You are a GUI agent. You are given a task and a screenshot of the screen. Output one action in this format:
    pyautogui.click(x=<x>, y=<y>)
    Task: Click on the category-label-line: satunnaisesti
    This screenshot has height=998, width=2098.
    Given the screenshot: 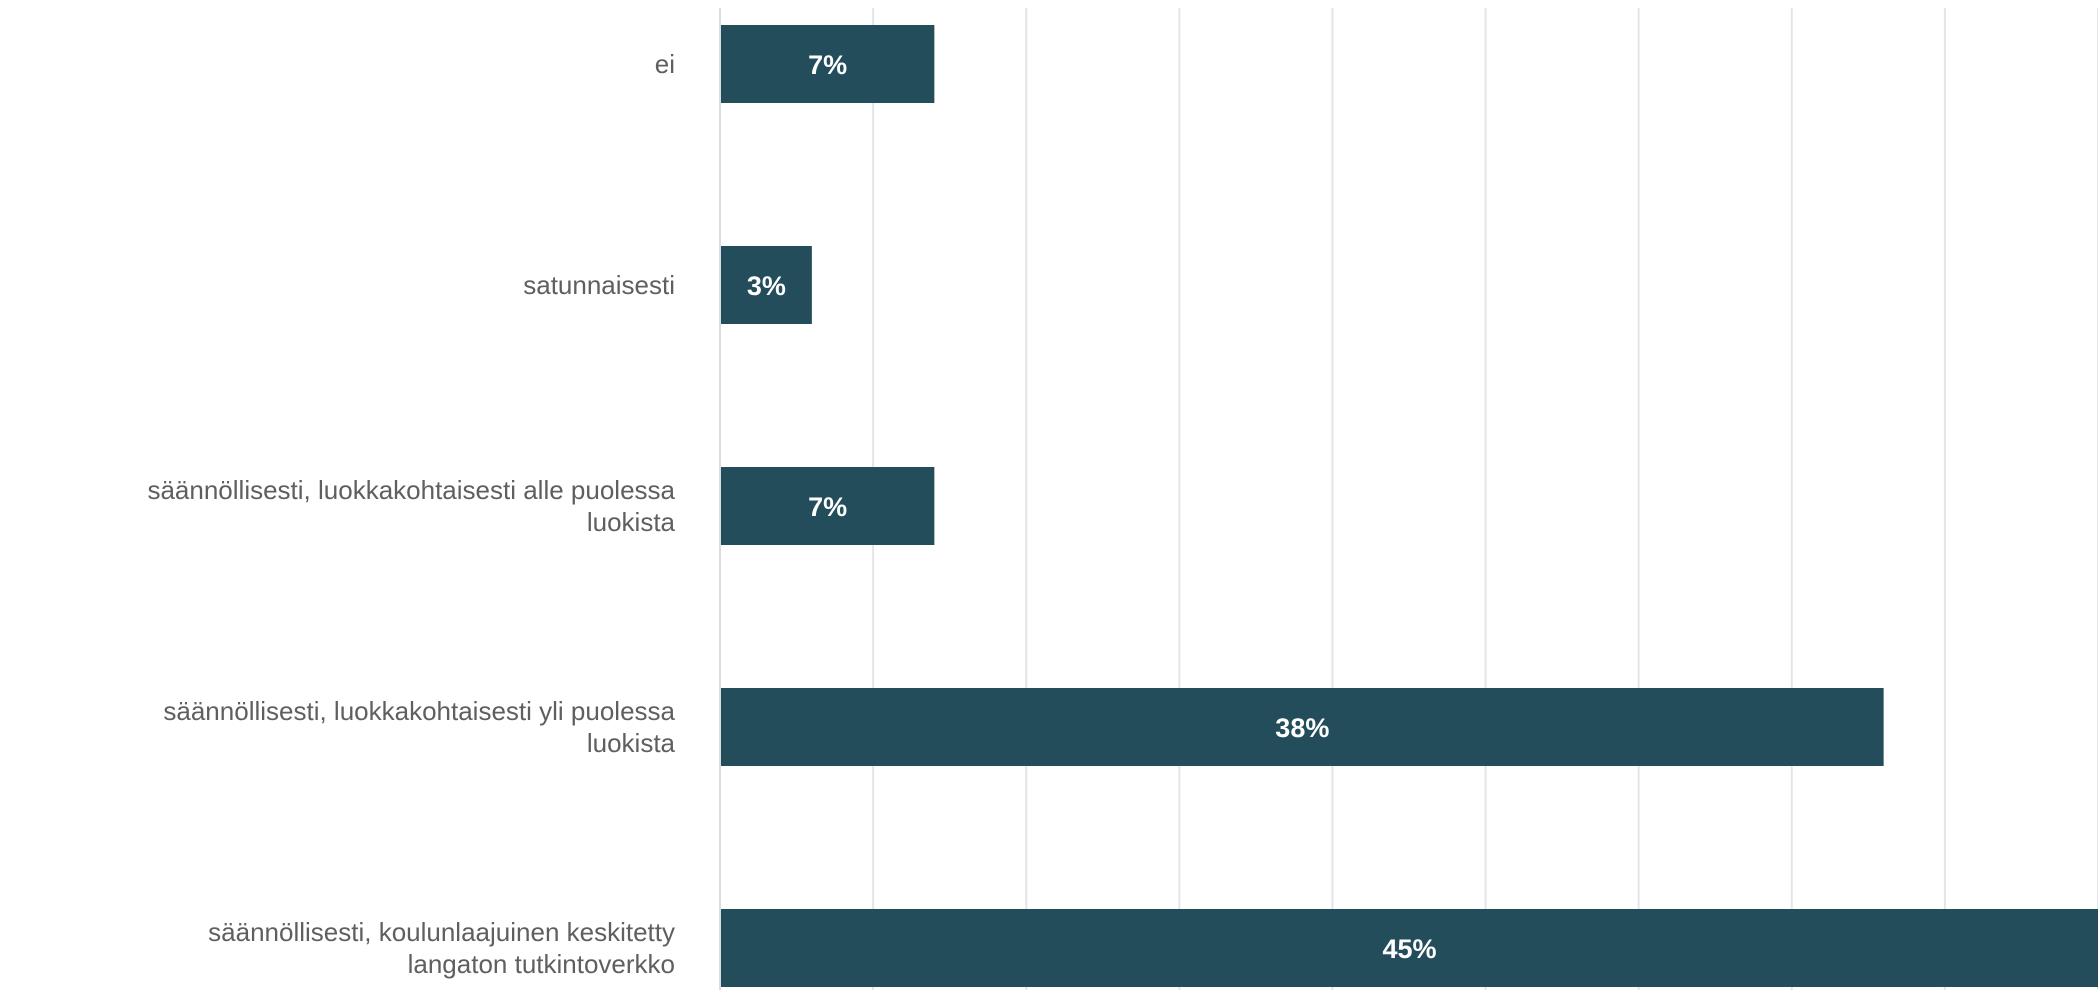 What is the action you would take?
    pyautogui.click(x=599, y=285)
    